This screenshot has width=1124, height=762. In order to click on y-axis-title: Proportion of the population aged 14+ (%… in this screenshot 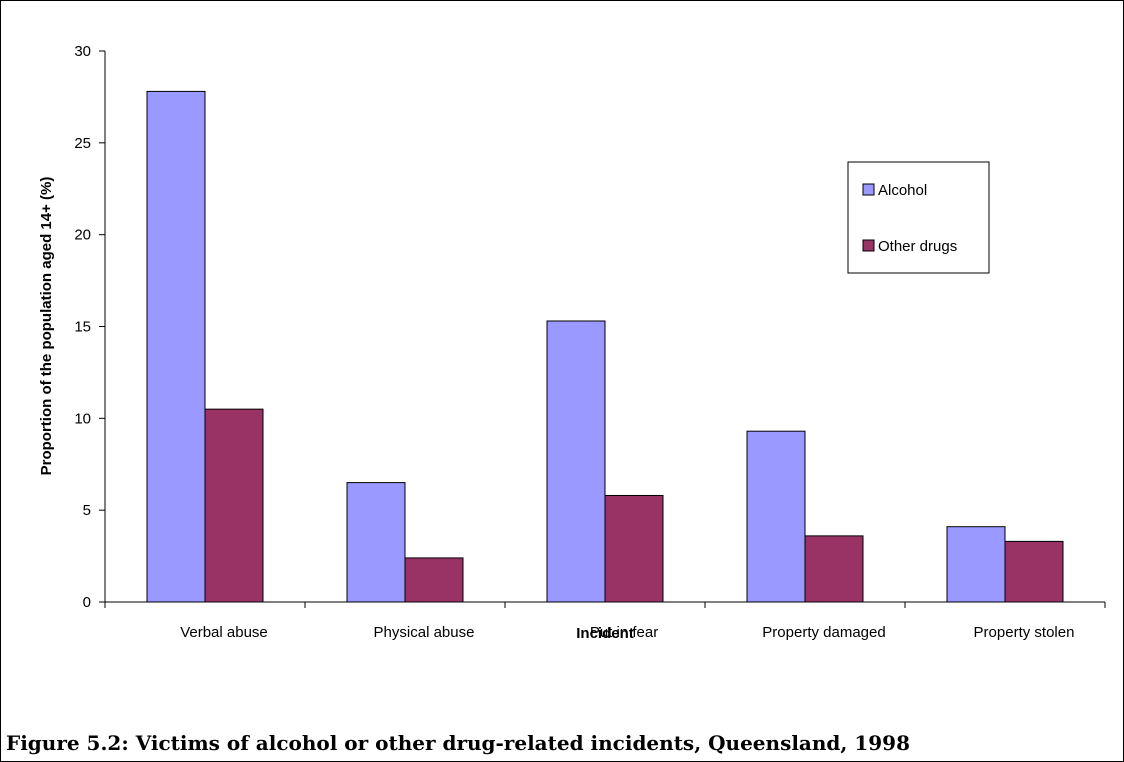, I will do `click(46, 326)`.